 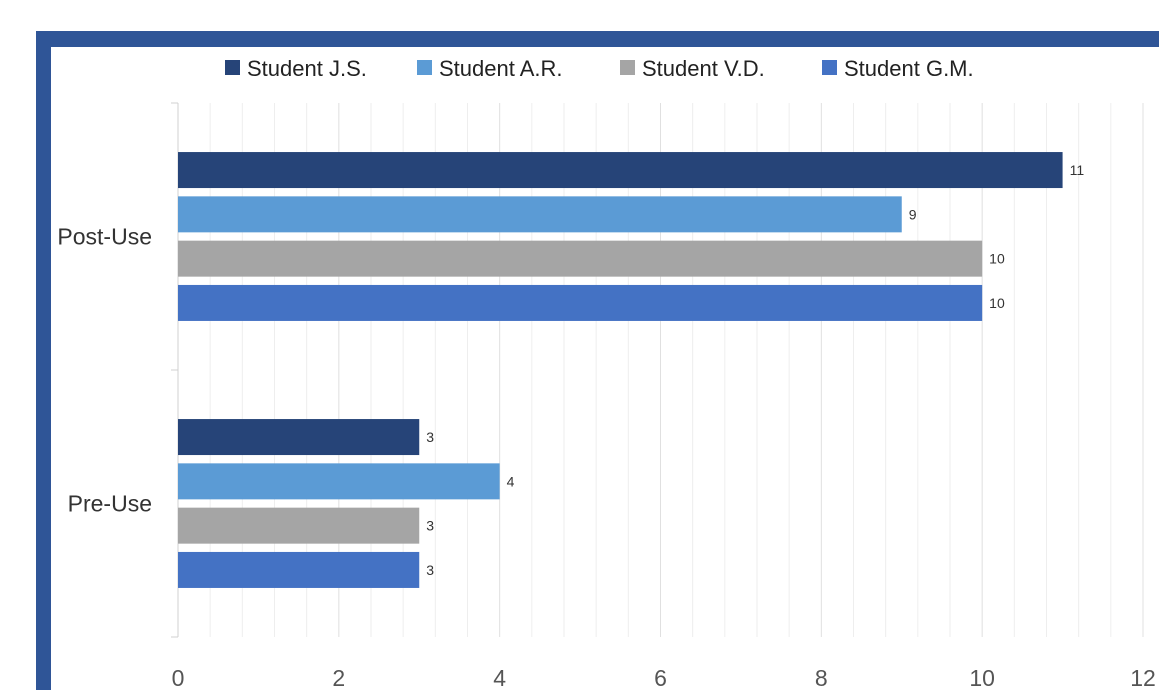 I want to click on x-tick-label: 10, so click(x=982, y=677).